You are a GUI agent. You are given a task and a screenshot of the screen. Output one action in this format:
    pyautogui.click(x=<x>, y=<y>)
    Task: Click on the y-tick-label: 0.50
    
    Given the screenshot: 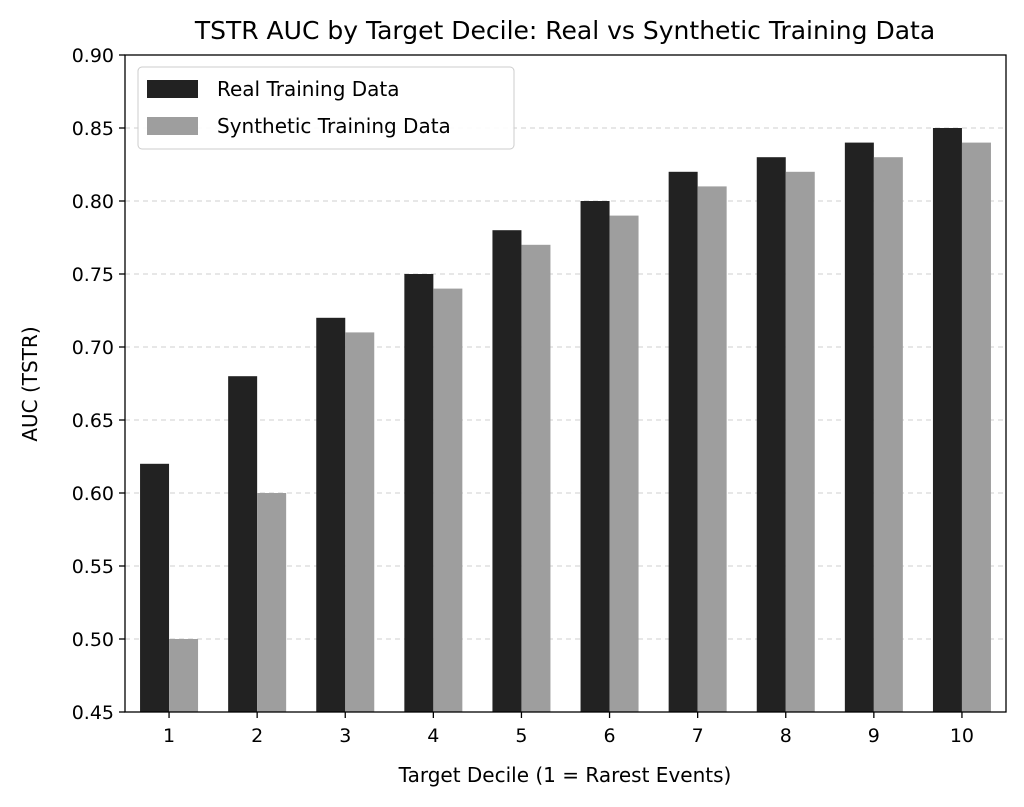 What is the action you would take?
    pyautogui.click(x=93, y=640)
    